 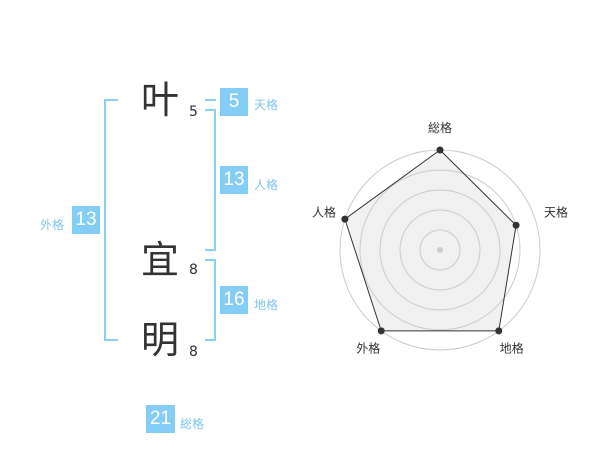 I want to click on sokaku-label: 総格, so click(x=192, y=424).